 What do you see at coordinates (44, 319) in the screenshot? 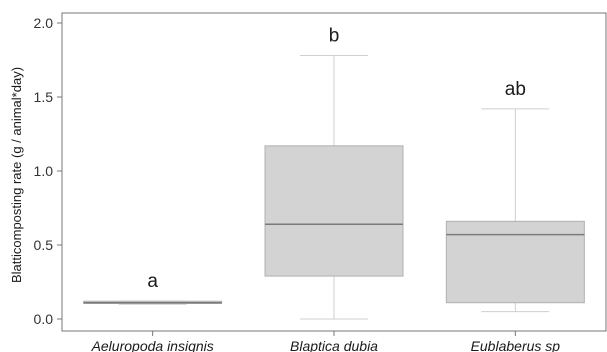
I see `y-tick-label: 0.0` at bounding box center [44, 319].